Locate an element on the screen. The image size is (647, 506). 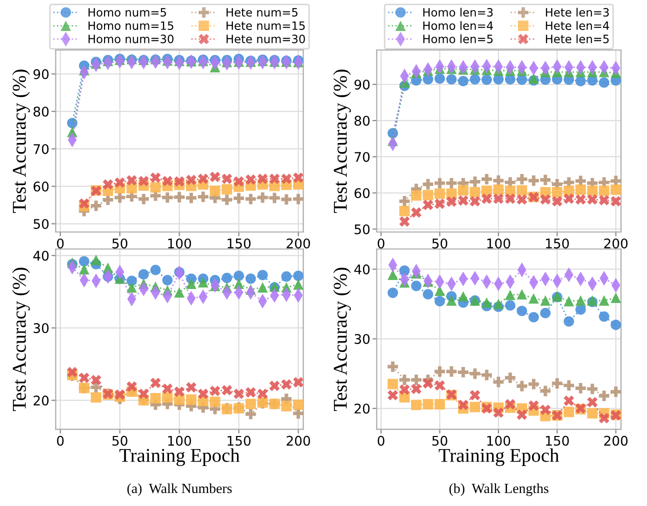
legend-label: Homo num=30 is located at coordinates (131, 39).